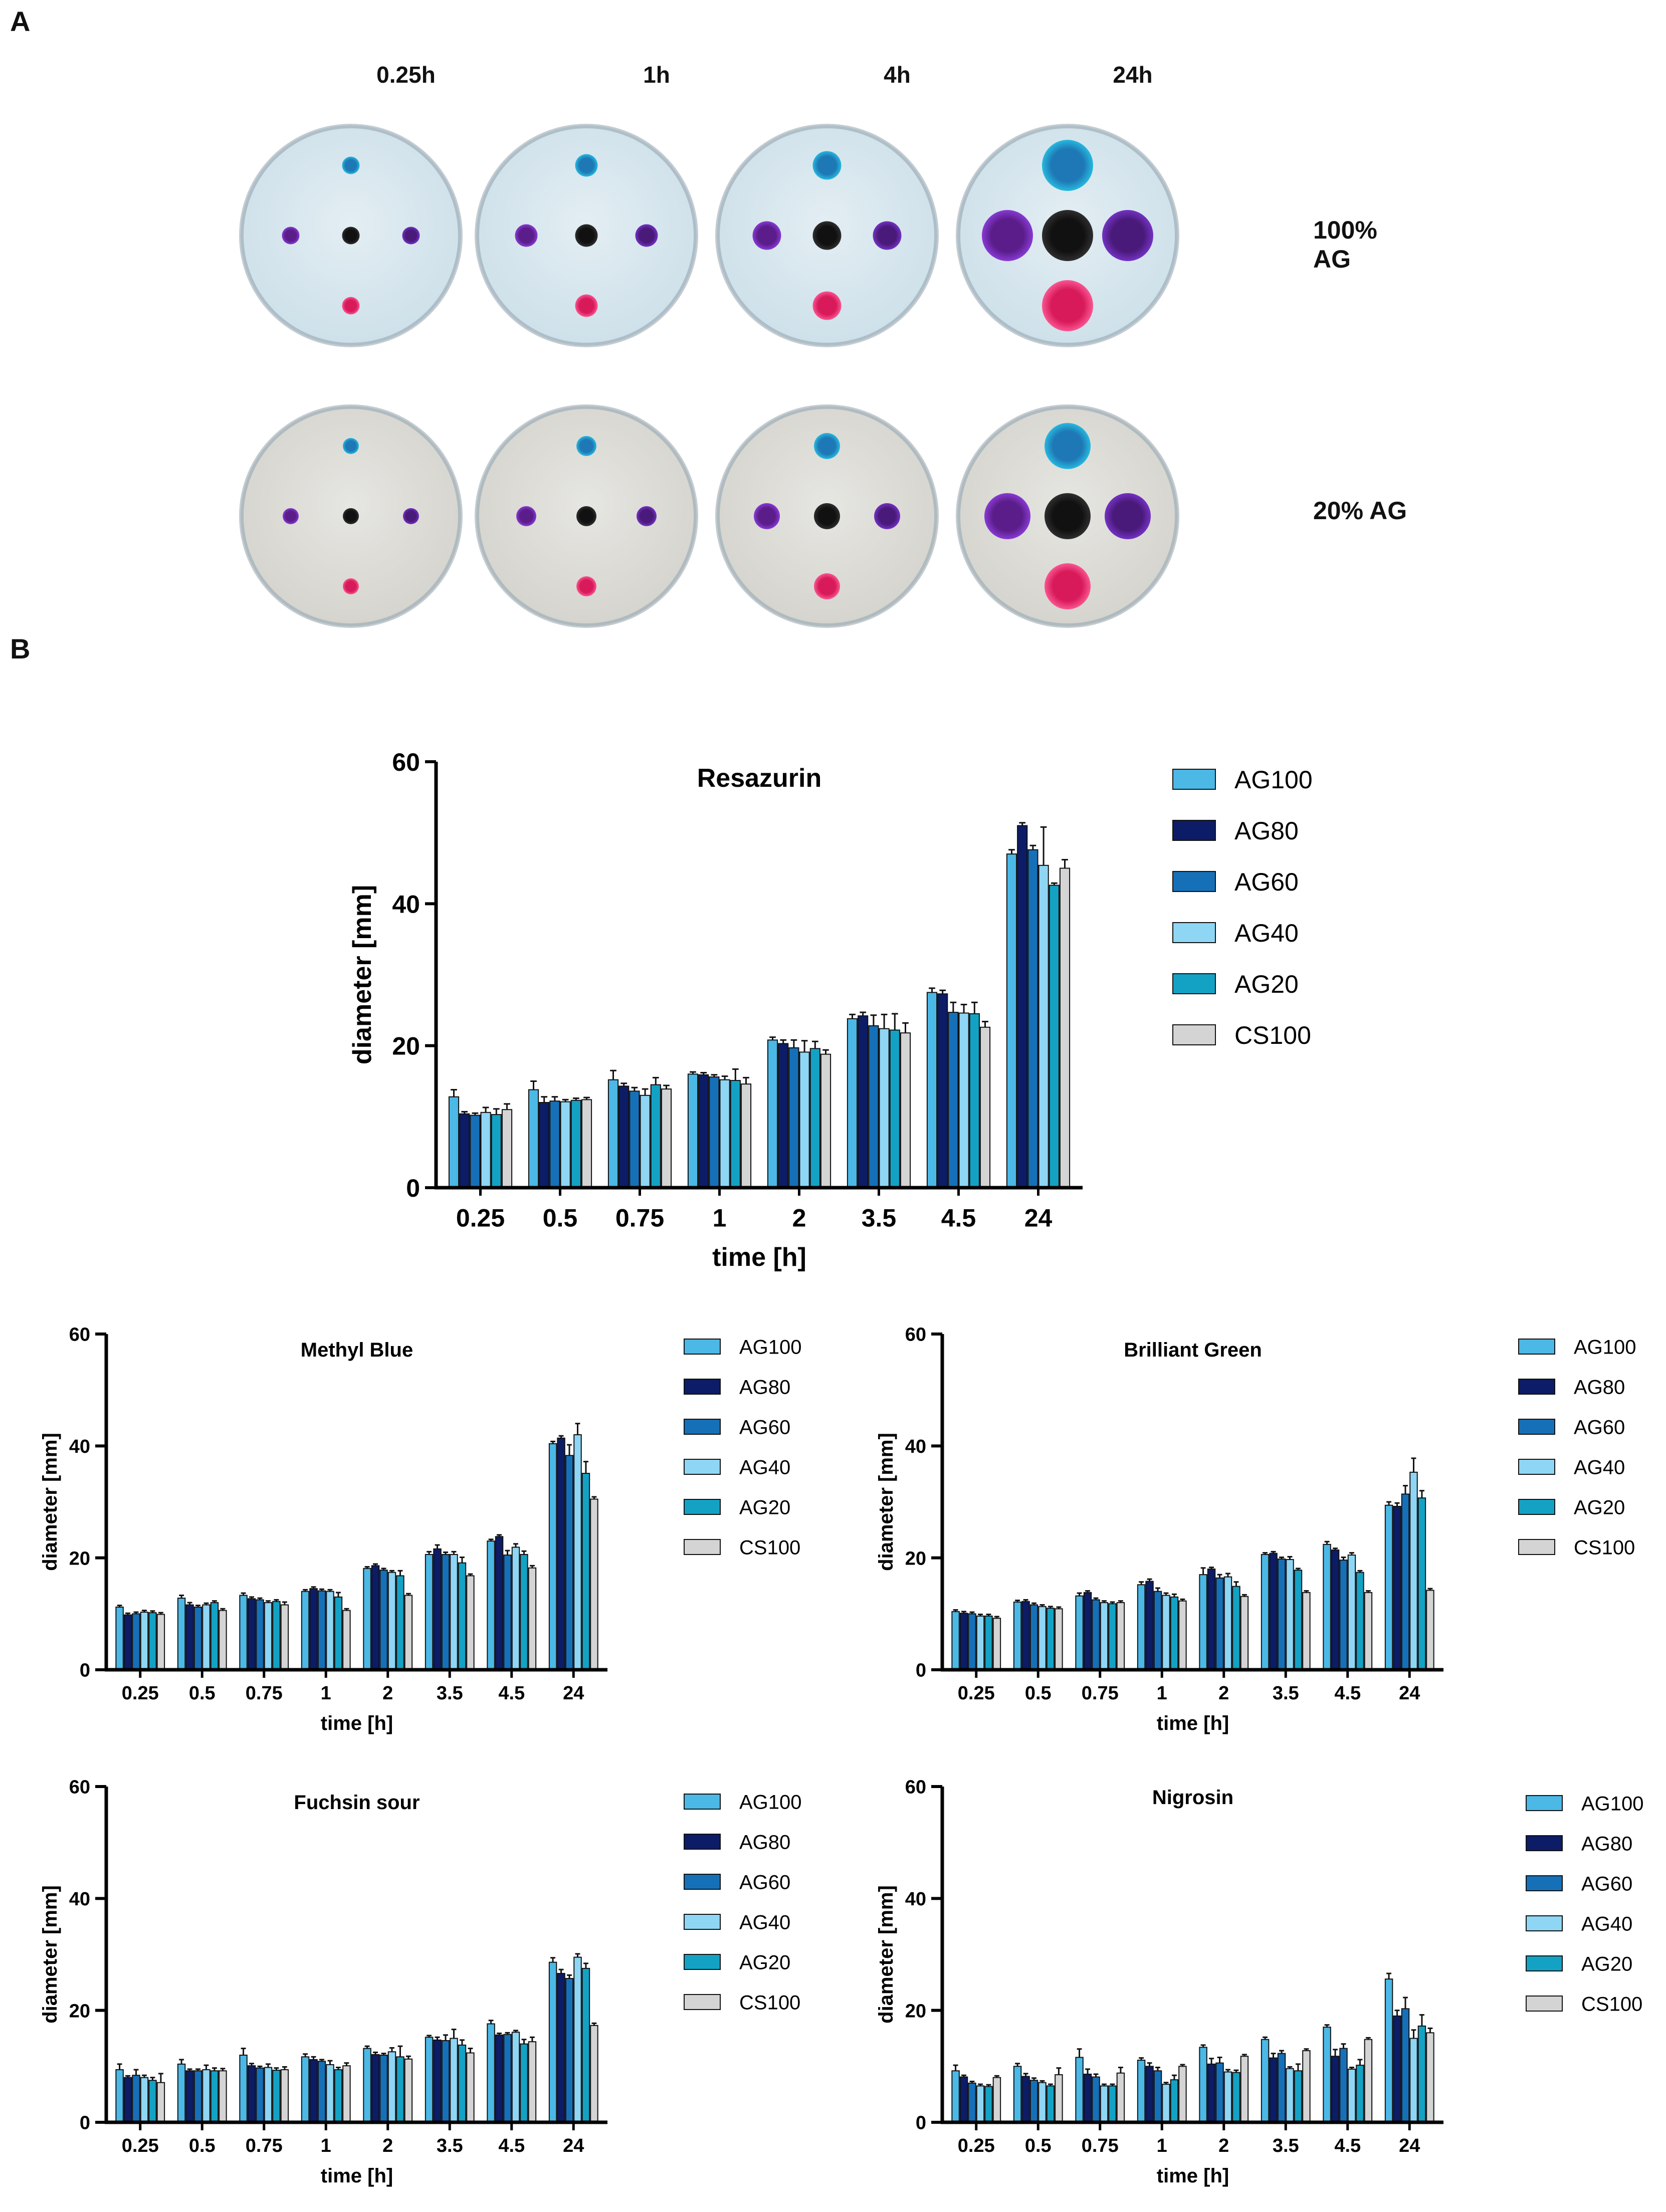  I want to click on bar-CS100-0.75, so click(666, 1138).